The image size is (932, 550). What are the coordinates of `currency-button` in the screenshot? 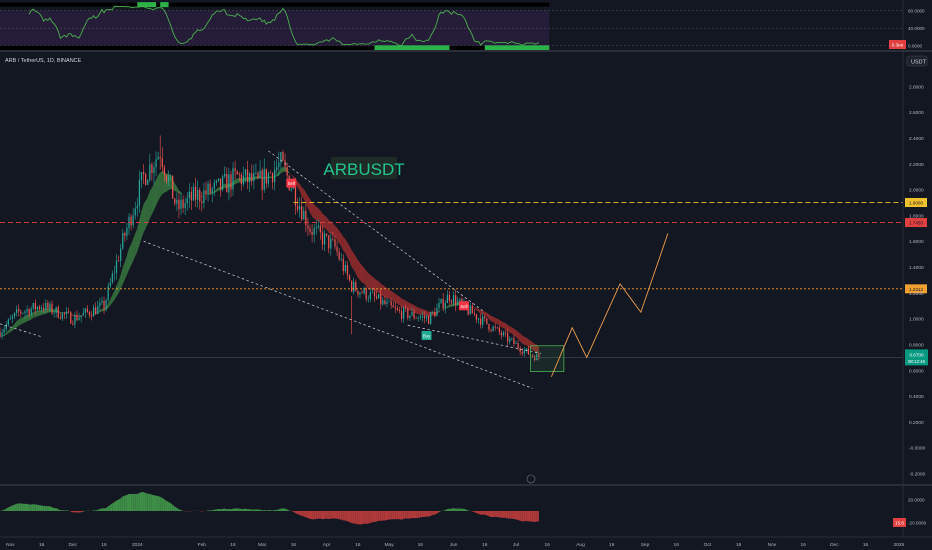 It's located at (917, 61).